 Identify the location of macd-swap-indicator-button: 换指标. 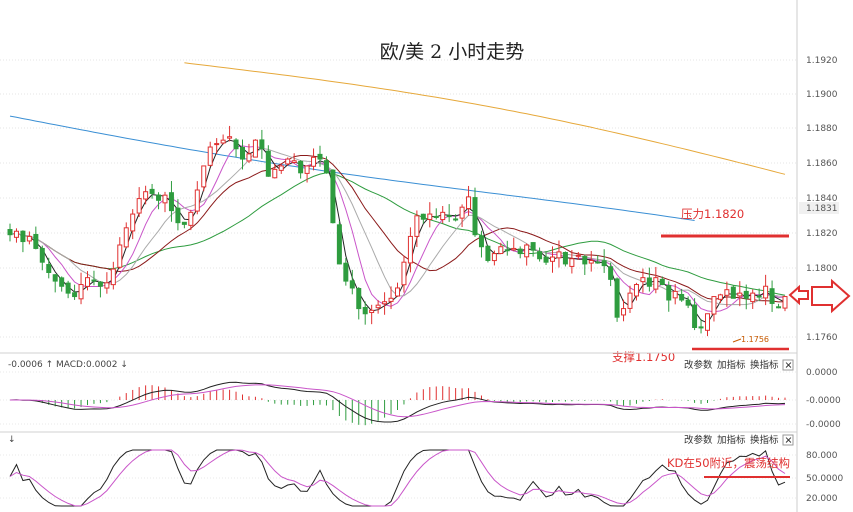
(764, 365).